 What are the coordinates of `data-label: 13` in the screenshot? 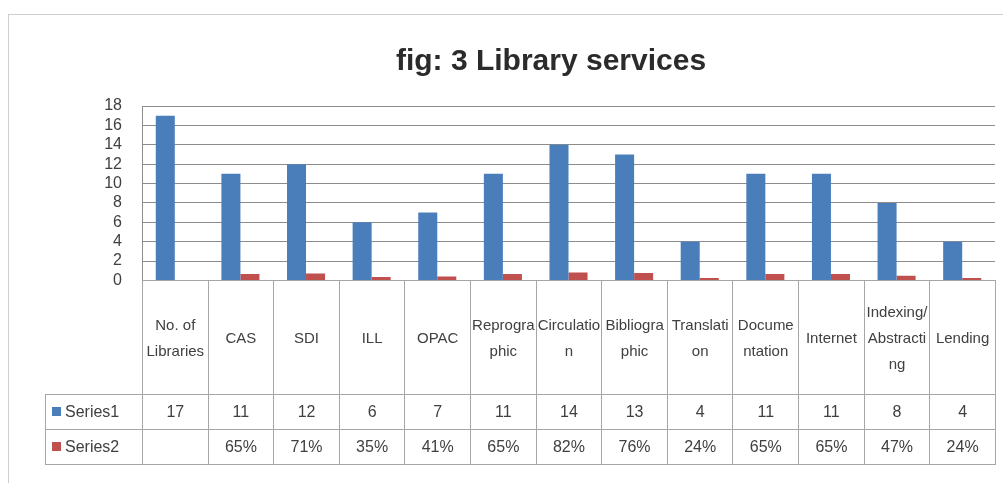 It's located at (634, 412).